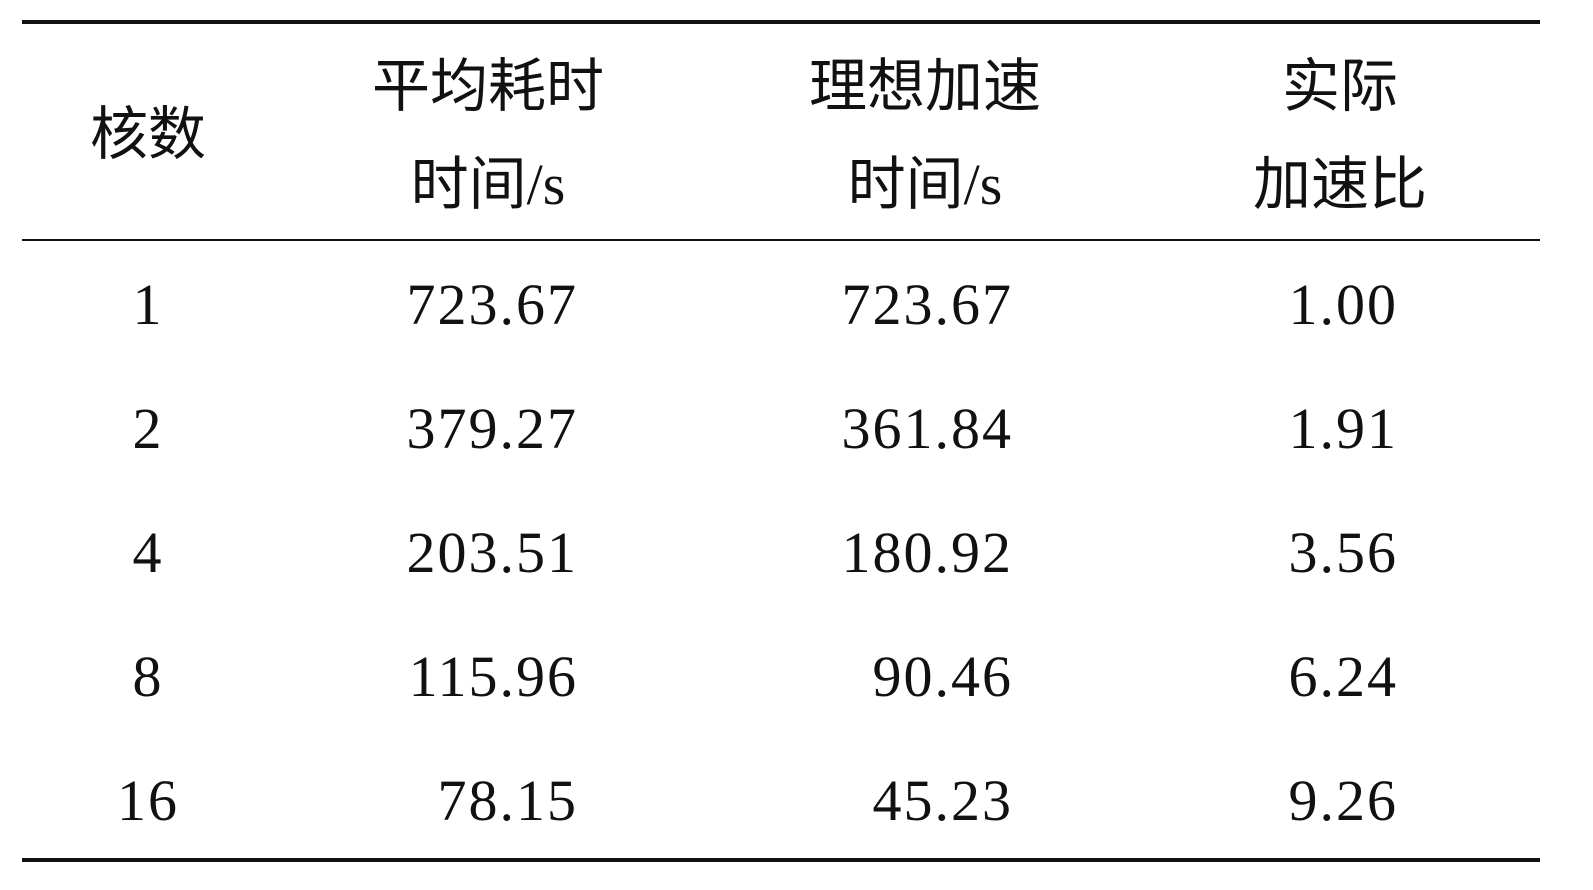 This screenshot has width=1593, height=890. Describe the element at coordinates (1343, 552) in the screenshot. I see `speedup-cell: 3.56` at that location.